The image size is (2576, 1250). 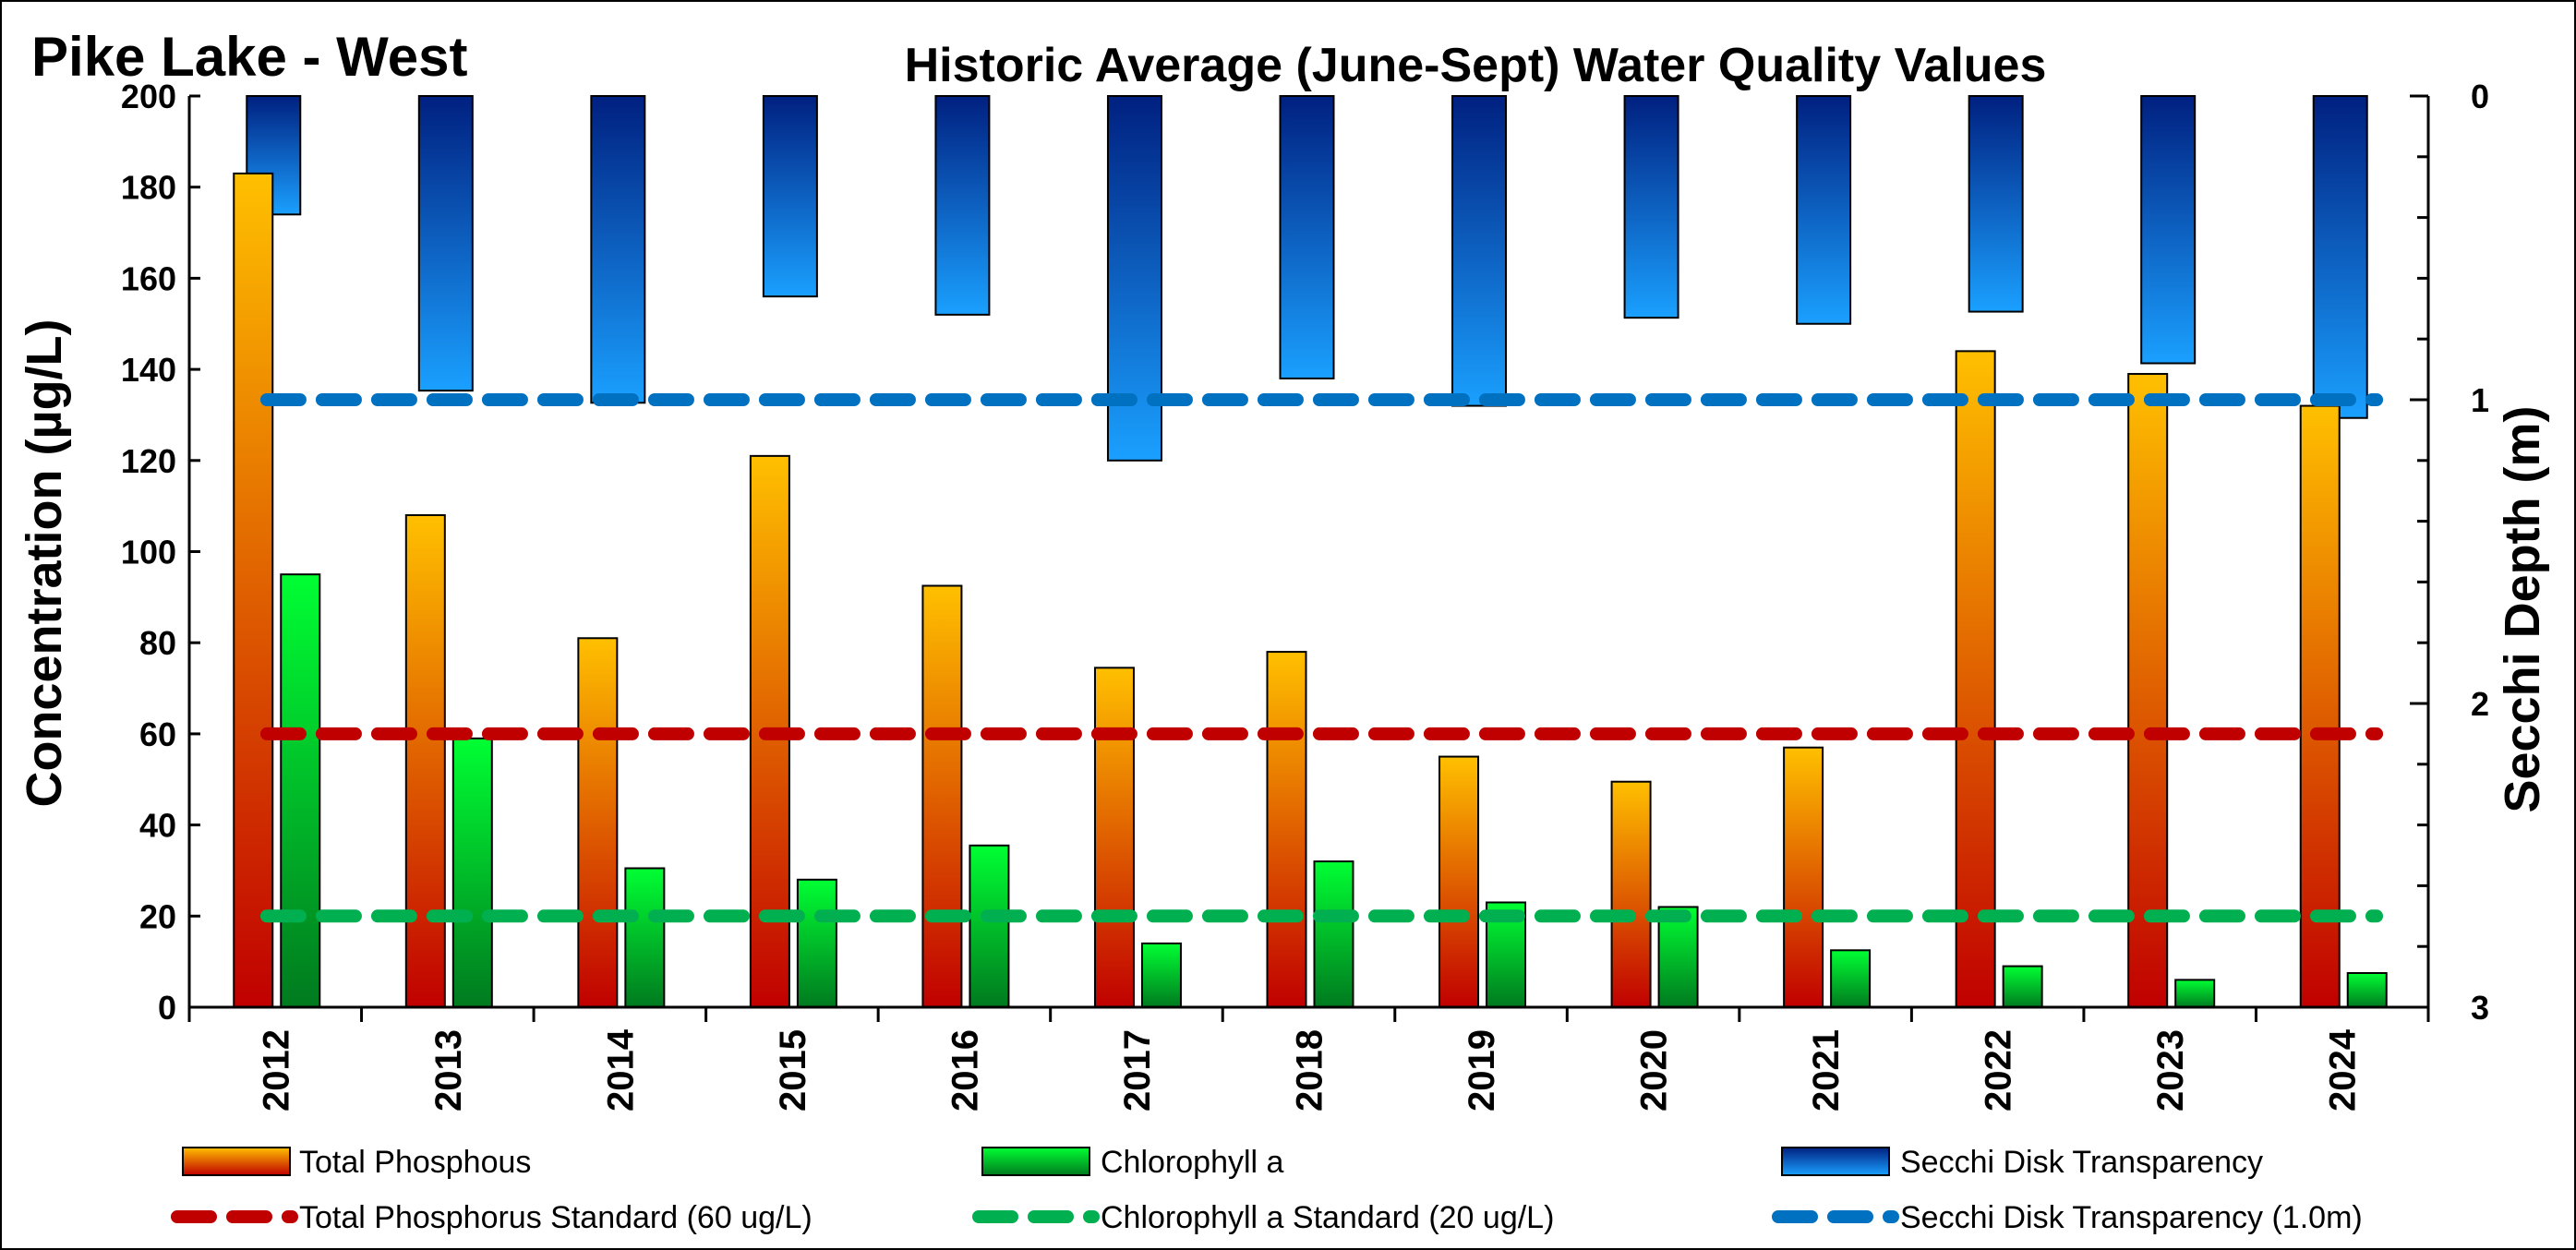 I want to click on y-tick-label-200: 200, so click(x=148, y=96).